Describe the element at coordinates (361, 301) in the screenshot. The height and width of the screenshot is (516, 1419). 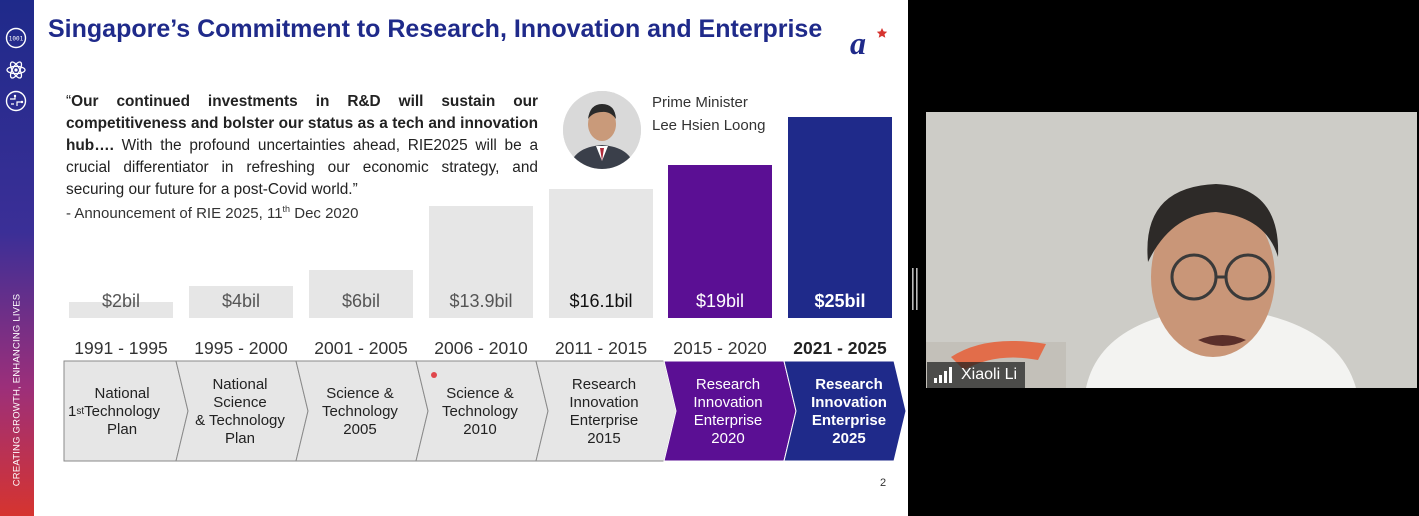
I see `bar-value-label: $6bil` at that location.